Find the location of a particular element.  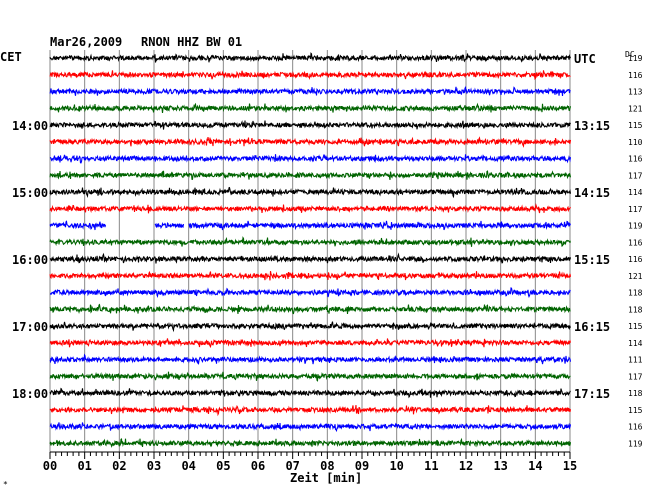

x-tick-label: 12 is located at coordinates (466, 466).